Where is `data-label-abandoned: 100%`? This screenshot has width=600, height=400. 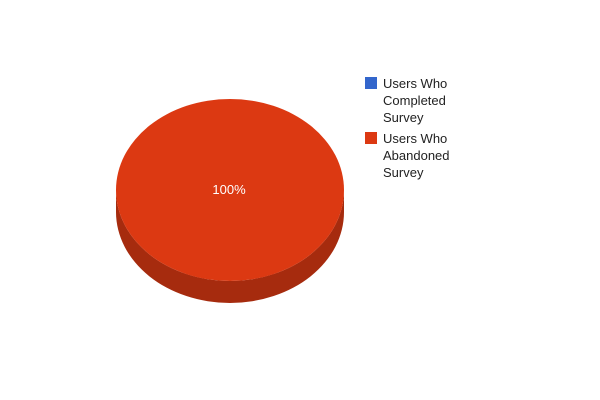
data-label-abandoned: 100% is located at coordinates (229, 189).